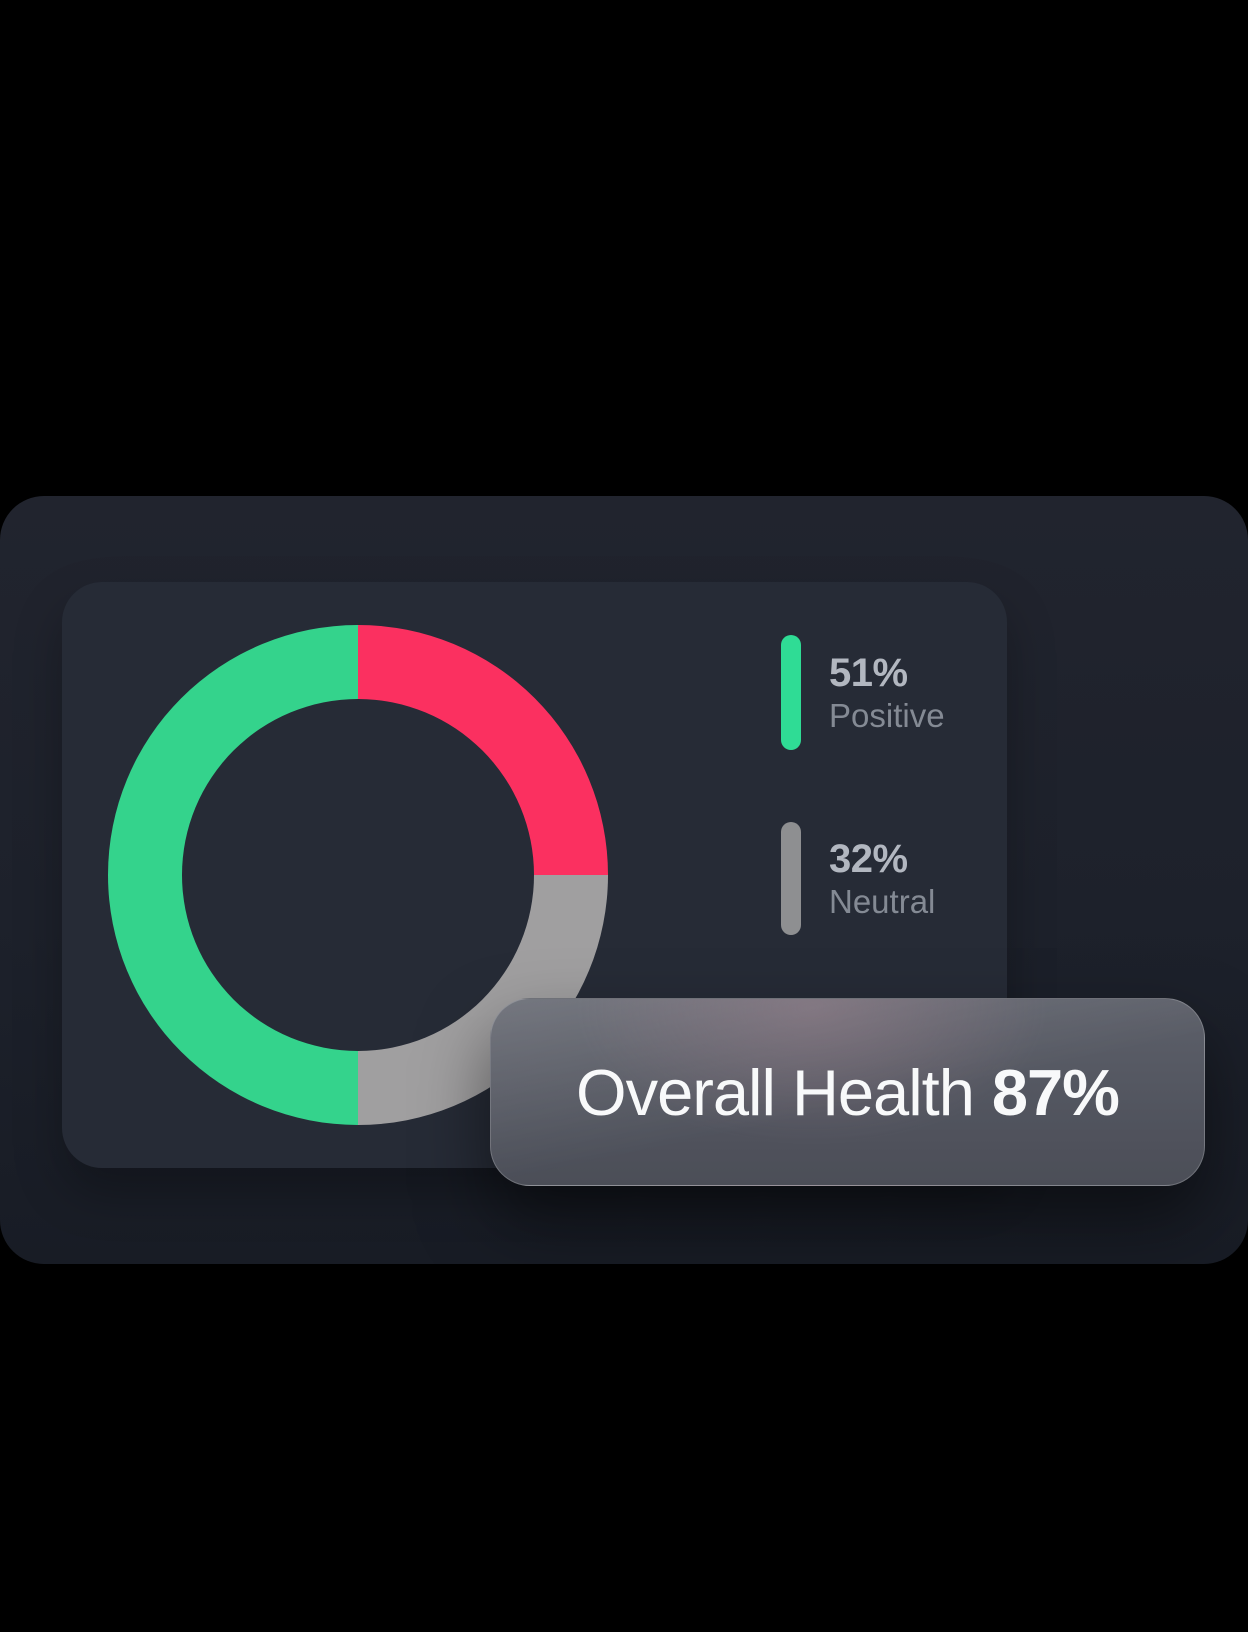 This screenshot has height=1632, width=1248. I want to click on legend-text-positive: 51% Positive, so click(887, 693).